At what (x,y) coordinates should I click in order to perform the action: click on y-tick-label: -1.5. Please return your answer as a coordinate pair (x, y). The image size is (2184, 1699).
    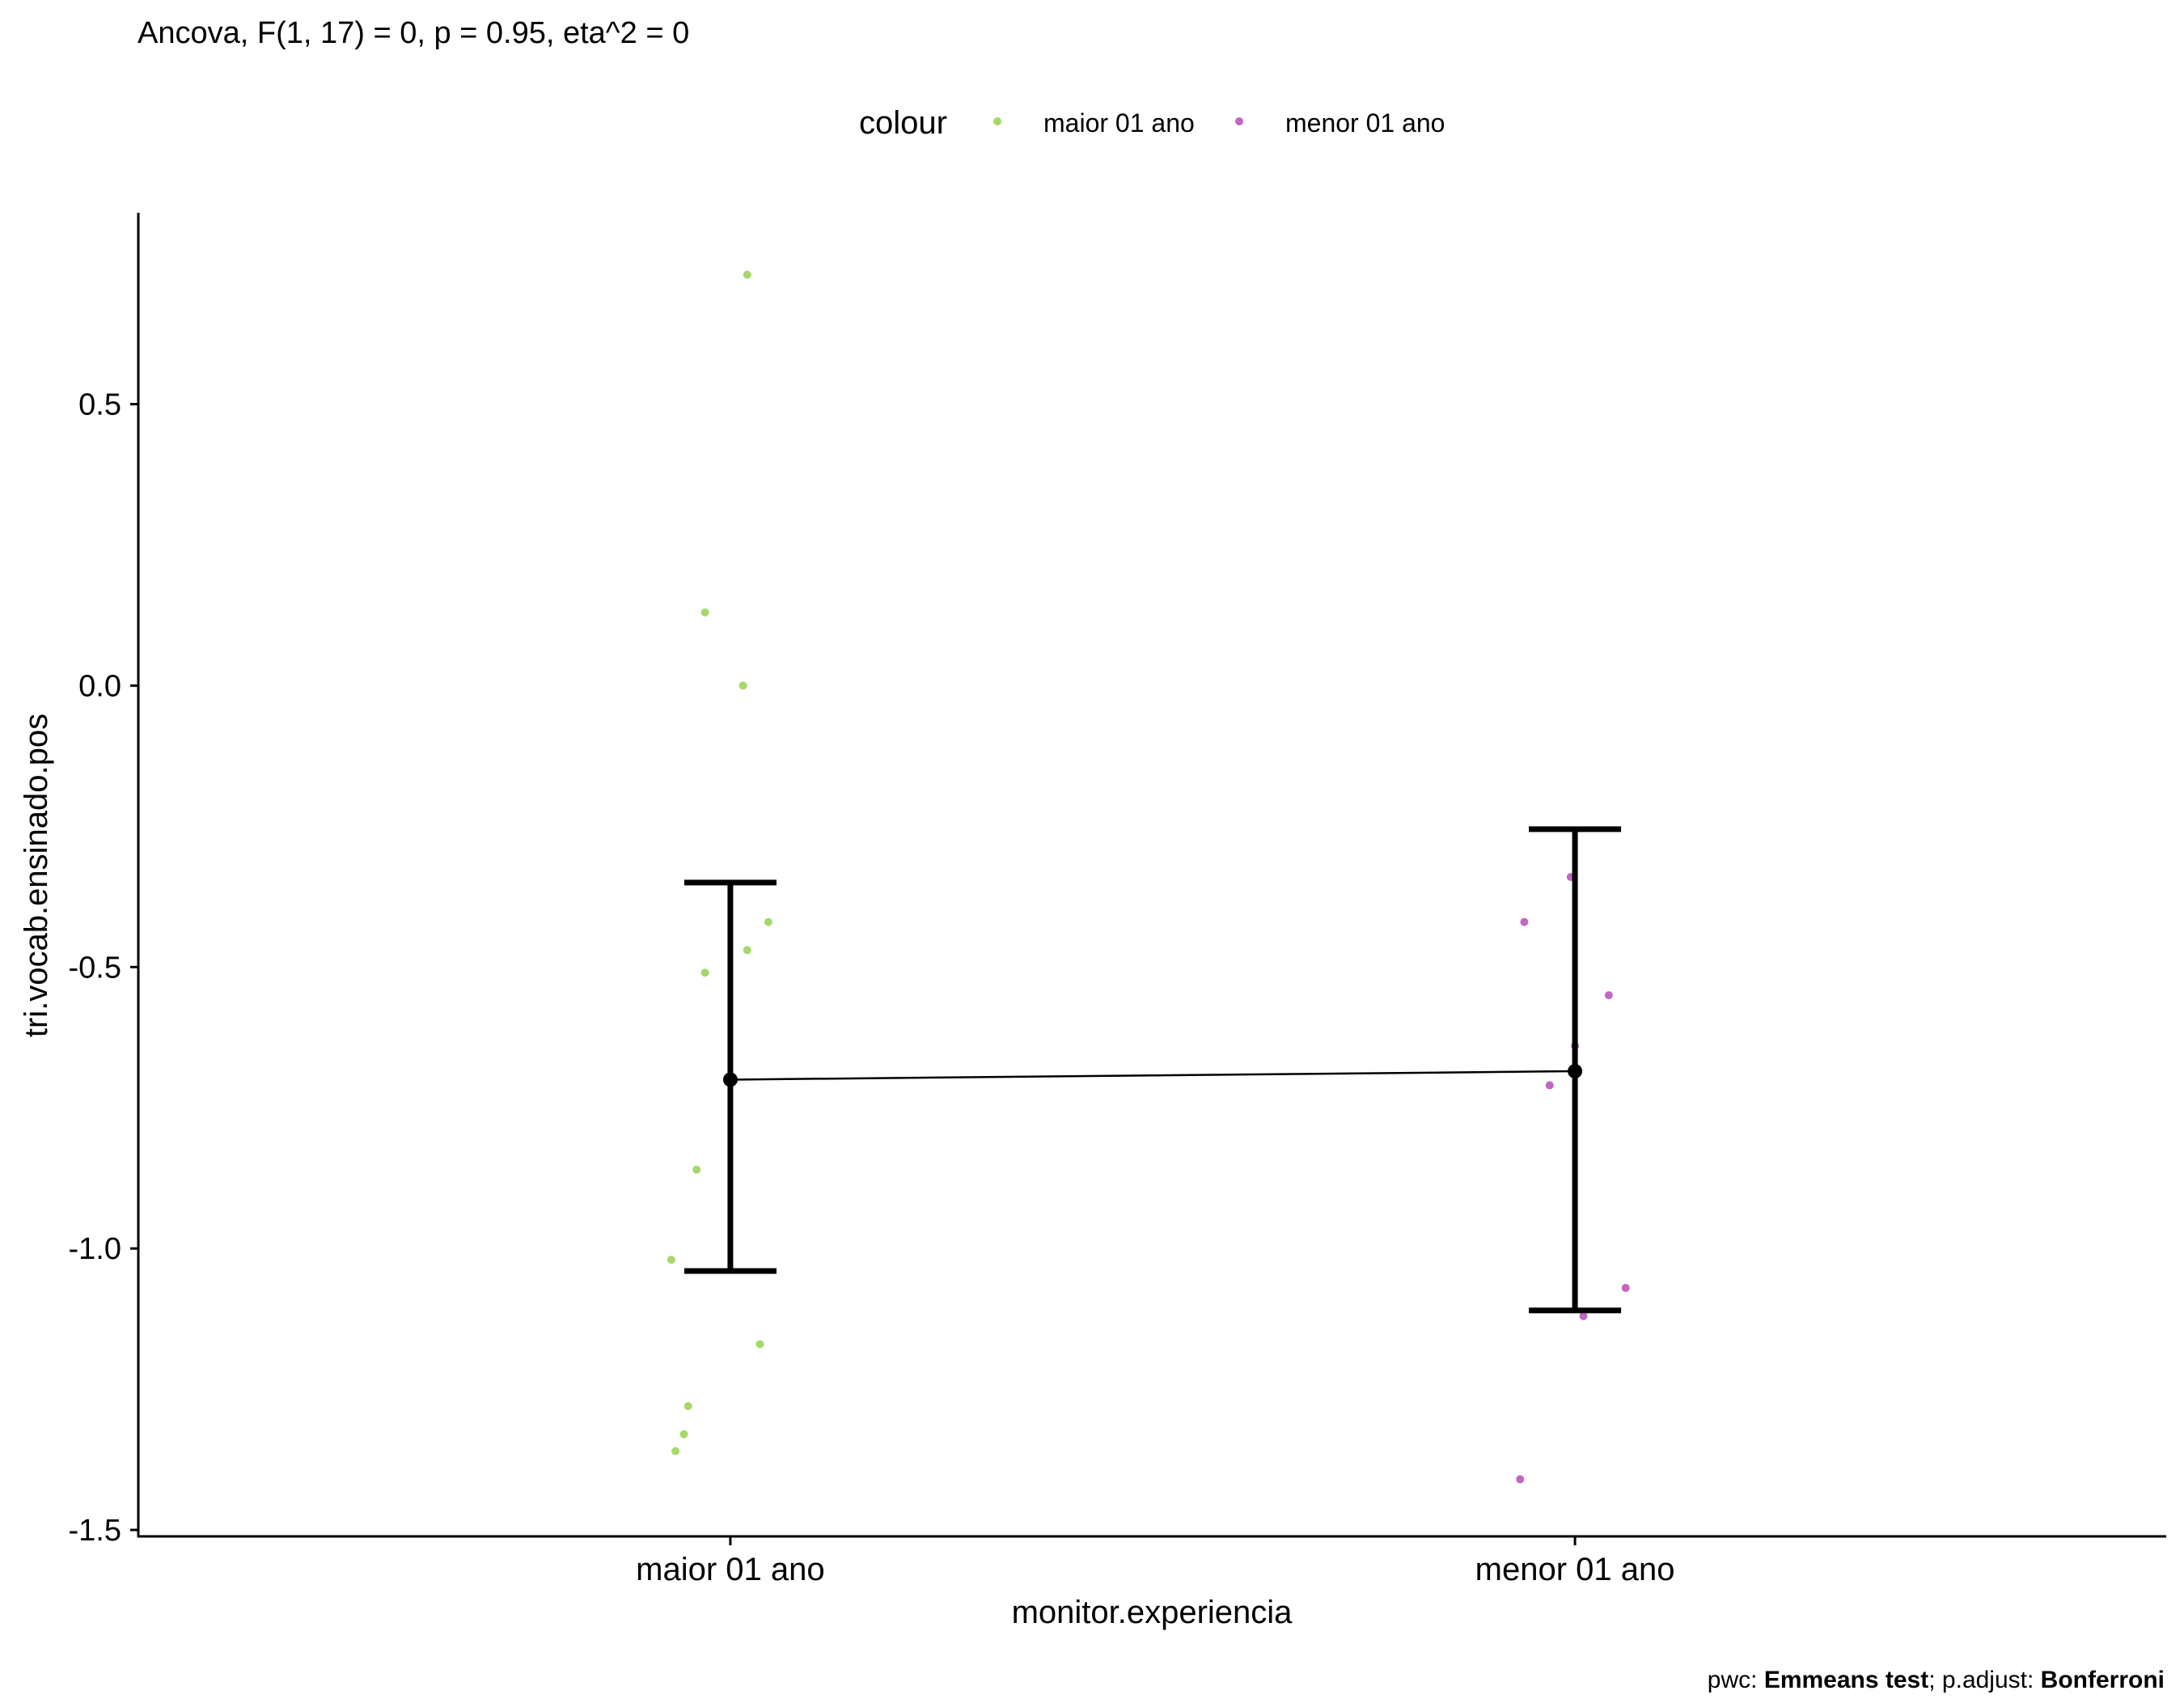
    Looking at the image, I should click on (95, 1531).